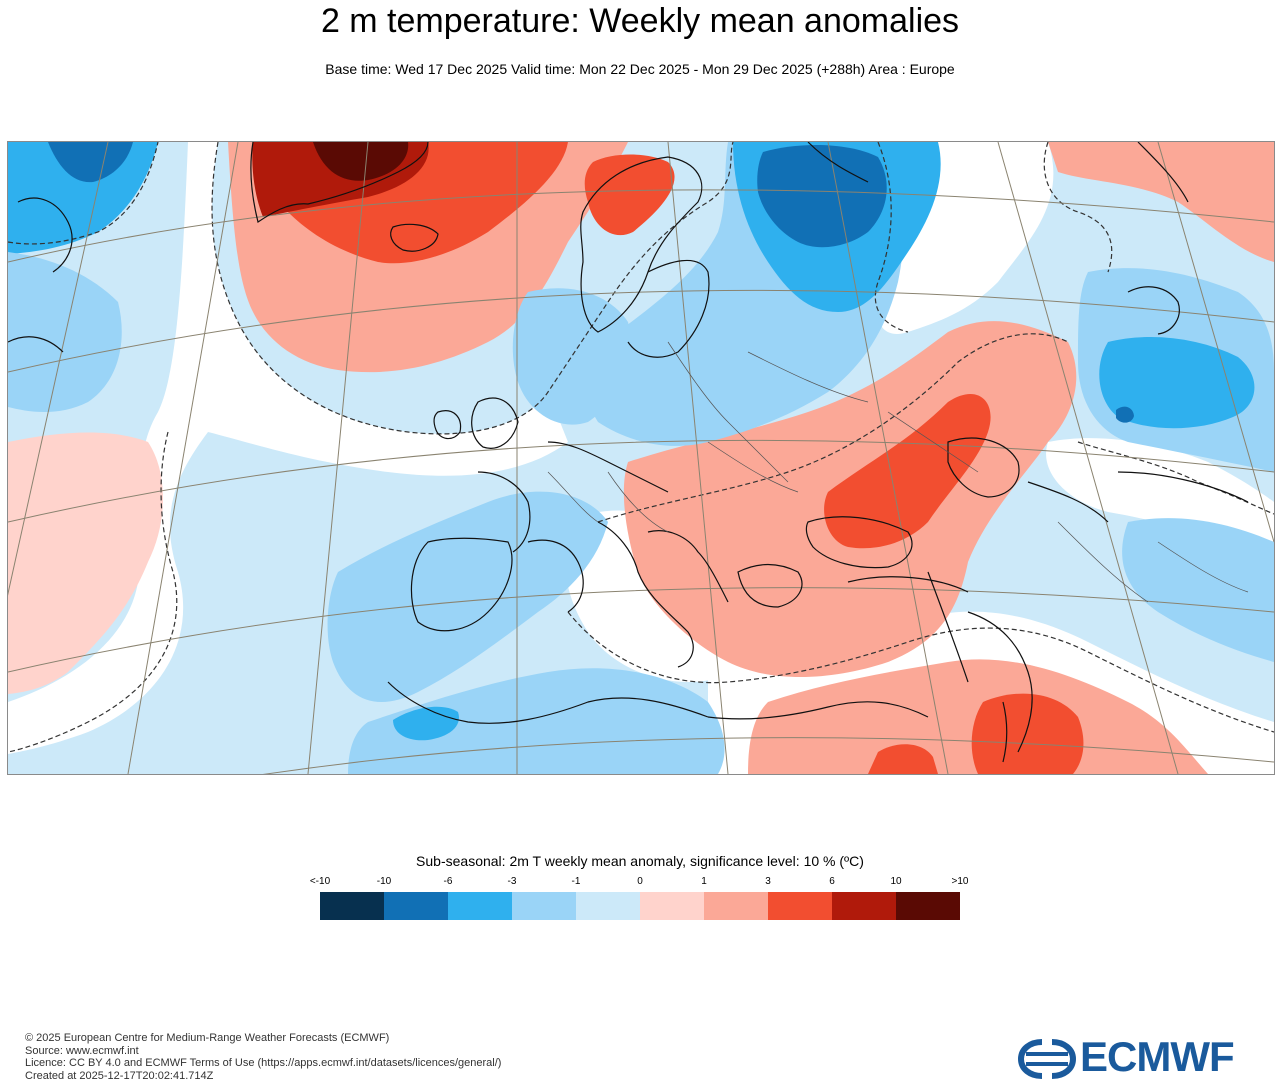 The width and height of the screenshot is (1280, 1090). I want to click on legend-label: 1, so click(704, 881).